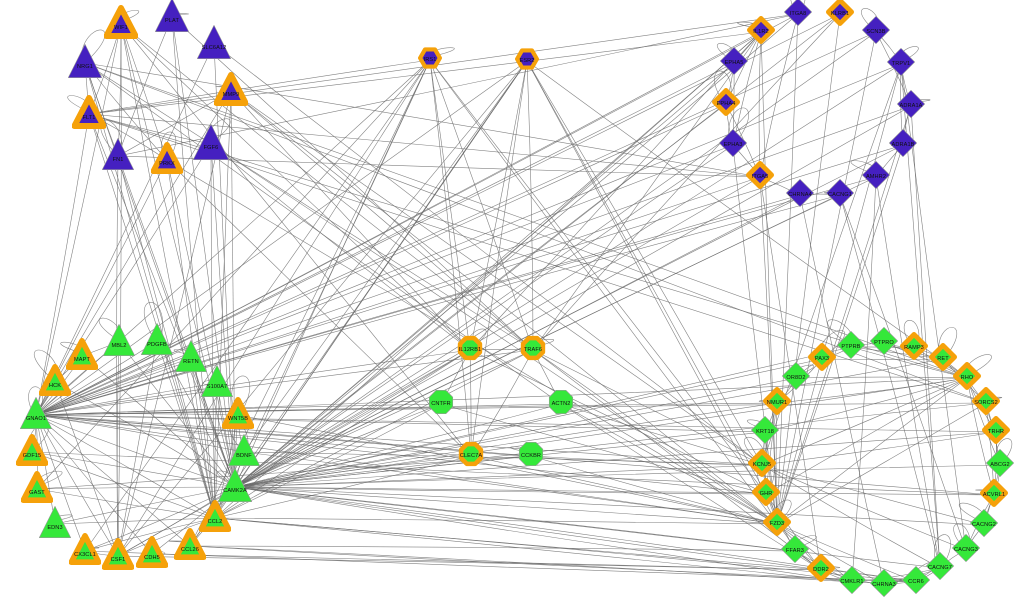 Image resolution: width=1027 pixels, height=600 pixels. What do you see at coordinates (884, 583) in the screenshot?
I see `graph-node-chrna3: CHRNA3` at bounding box center [884, 583].